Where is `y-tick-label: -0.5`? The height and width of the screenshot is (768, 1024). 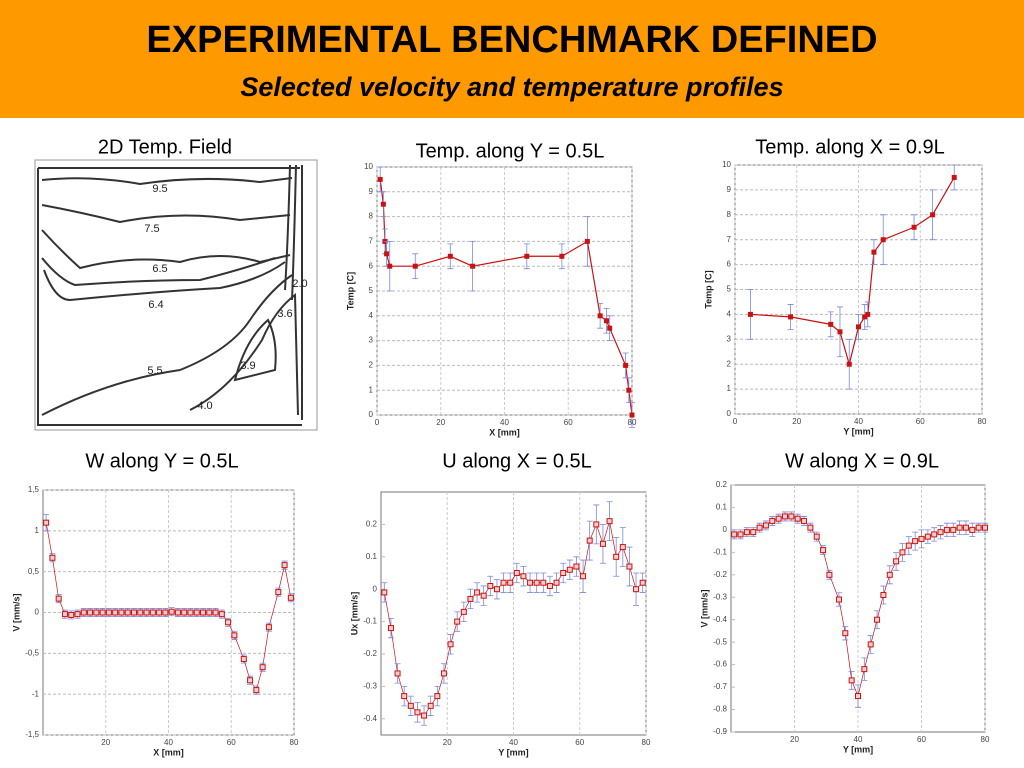 y-tick-label: -0.5 is located at coordinates (720, 641).